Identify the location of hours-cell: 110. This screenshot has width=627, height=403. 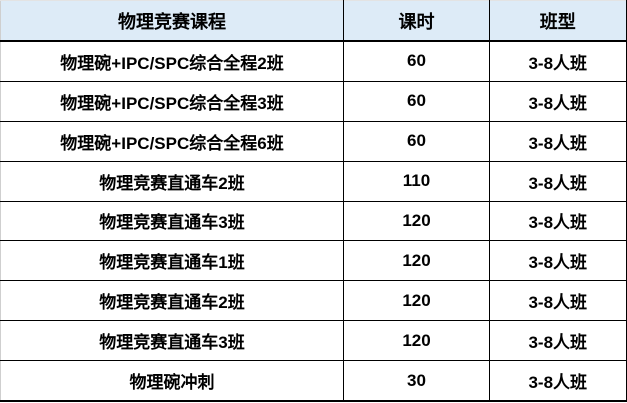
(416, 181).